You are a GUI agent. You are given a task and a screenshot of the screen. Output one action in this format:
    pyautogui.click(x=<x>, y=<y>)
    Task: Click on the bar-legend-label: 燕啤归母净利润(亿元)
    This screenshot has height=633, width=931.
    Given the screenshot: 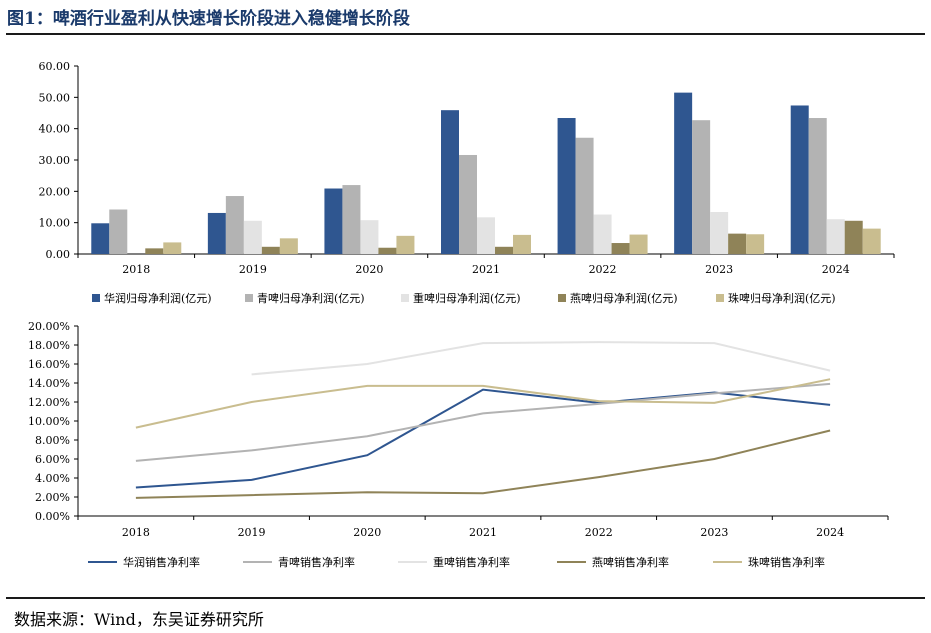 What is the action you would take?
    pyautogui.click(x=624, y=298)
    